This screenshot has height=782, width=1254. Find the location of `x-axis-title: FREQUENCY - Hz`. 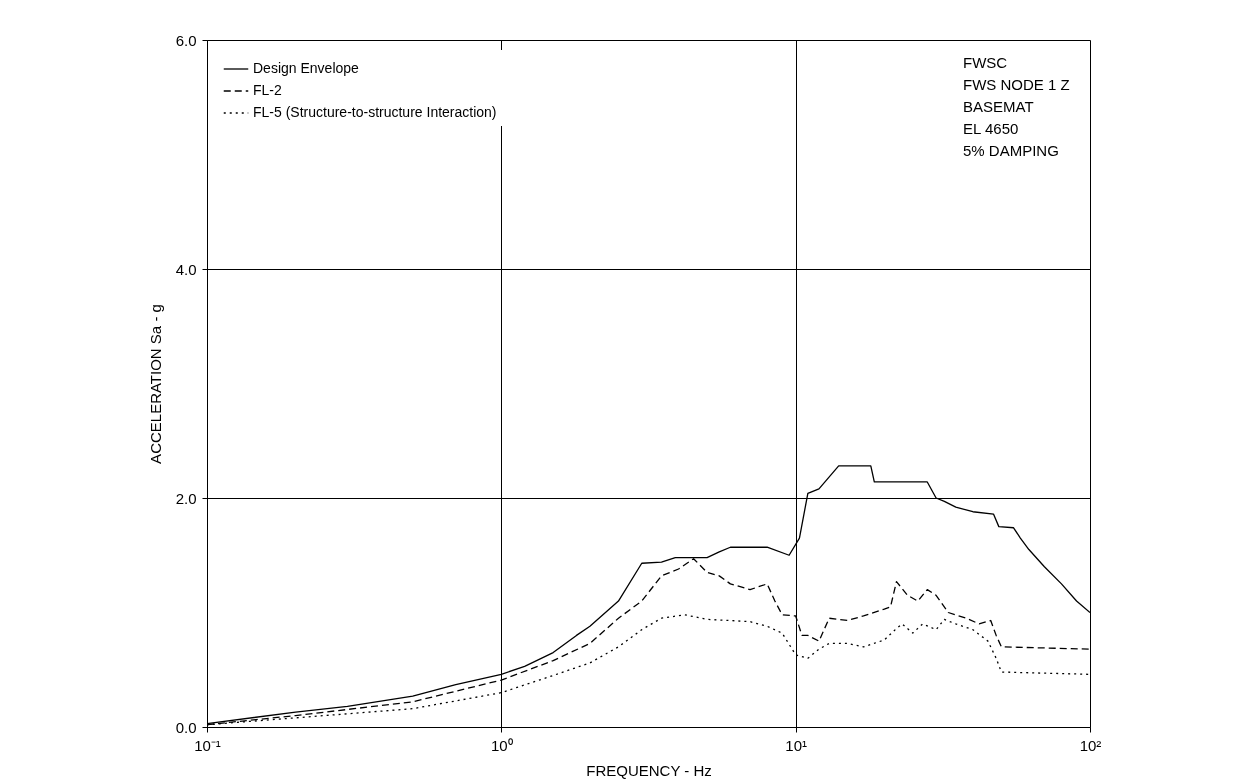

x-axis-title: FREQUENCY - Hz is located at coordinates (649, 770).